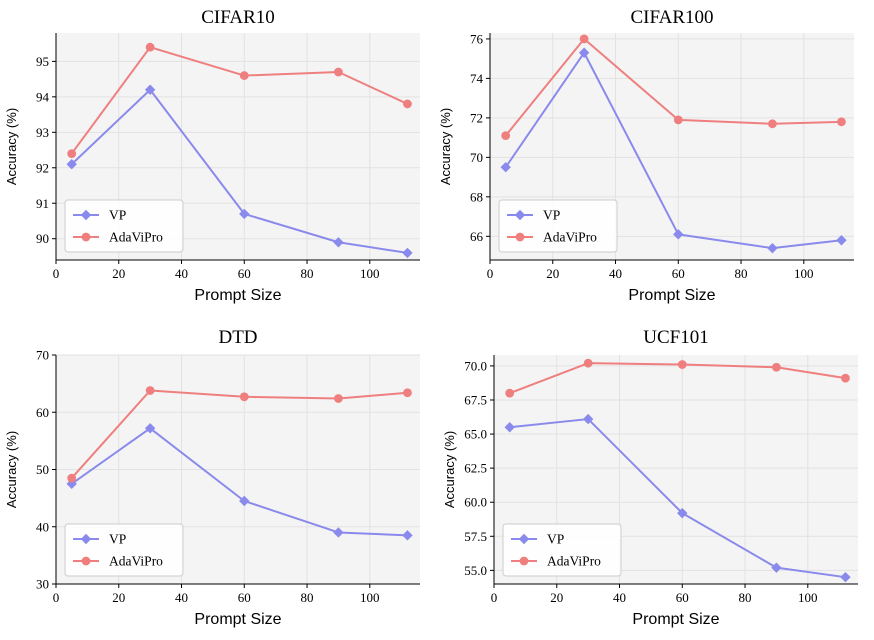  Describe the element at coordinates (477, 38) in the screenshot. I see `y-tick-label: 76` at that location.